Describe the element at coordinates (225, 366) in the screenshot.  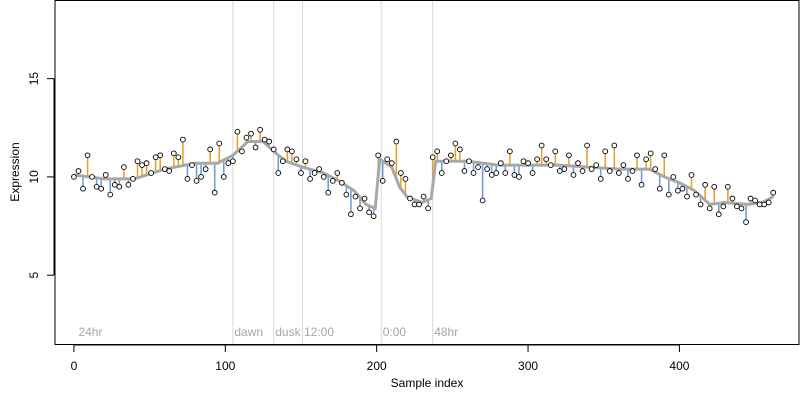
I see `x-tick-label: 100` at that location.